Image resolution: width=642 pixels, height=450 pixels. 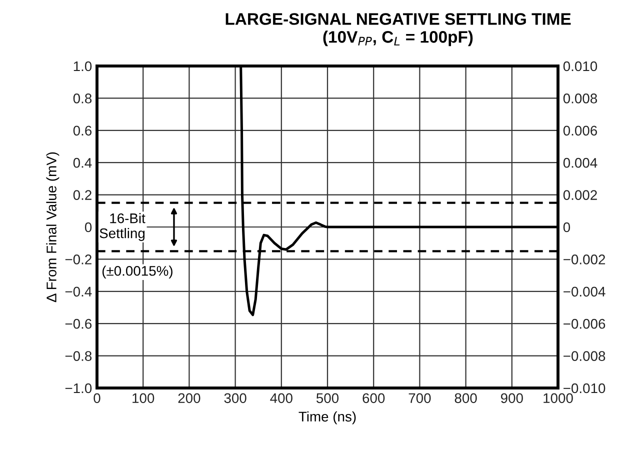 What do you see at coordinates (580, 66) in the screenshot?
I see `y2-tick-label: 0.010` at bounding box center [580, 66].